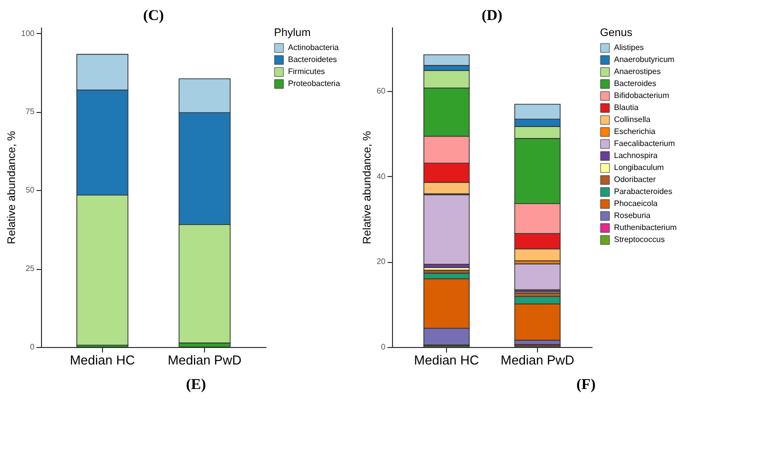  Describe the element at coordinates (637, 71) in the screenshot. I see `legend-label: Anaerostipes` at that location.